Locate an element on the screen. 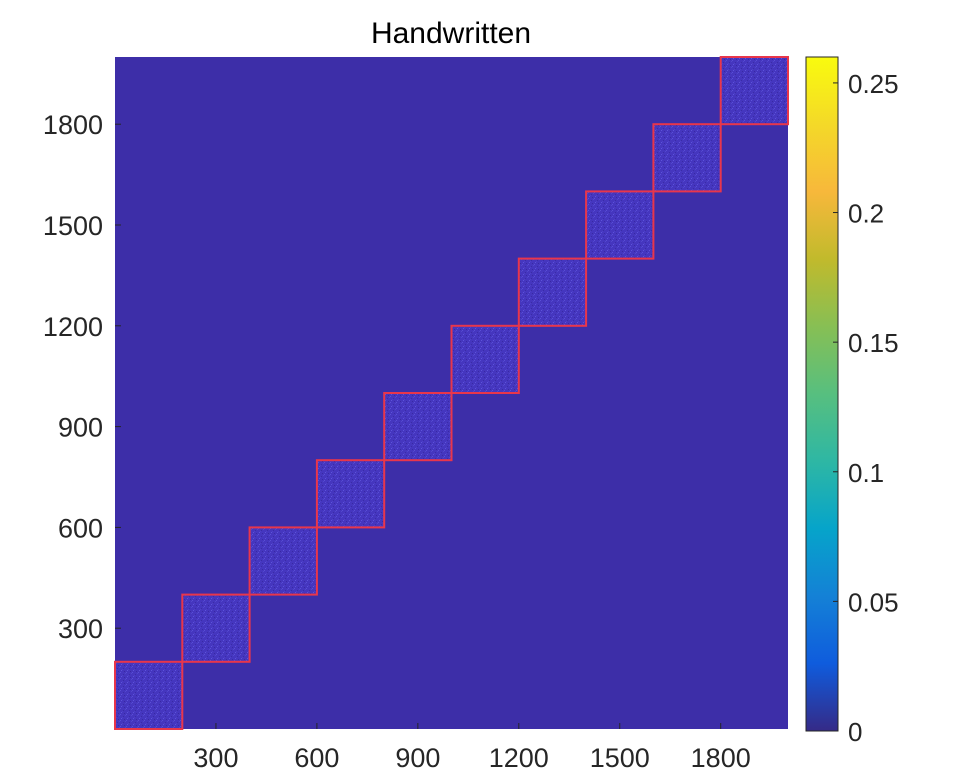 This screenshot has height=784, width=955. colorbar-gradient is located at coordinates (822, 394).